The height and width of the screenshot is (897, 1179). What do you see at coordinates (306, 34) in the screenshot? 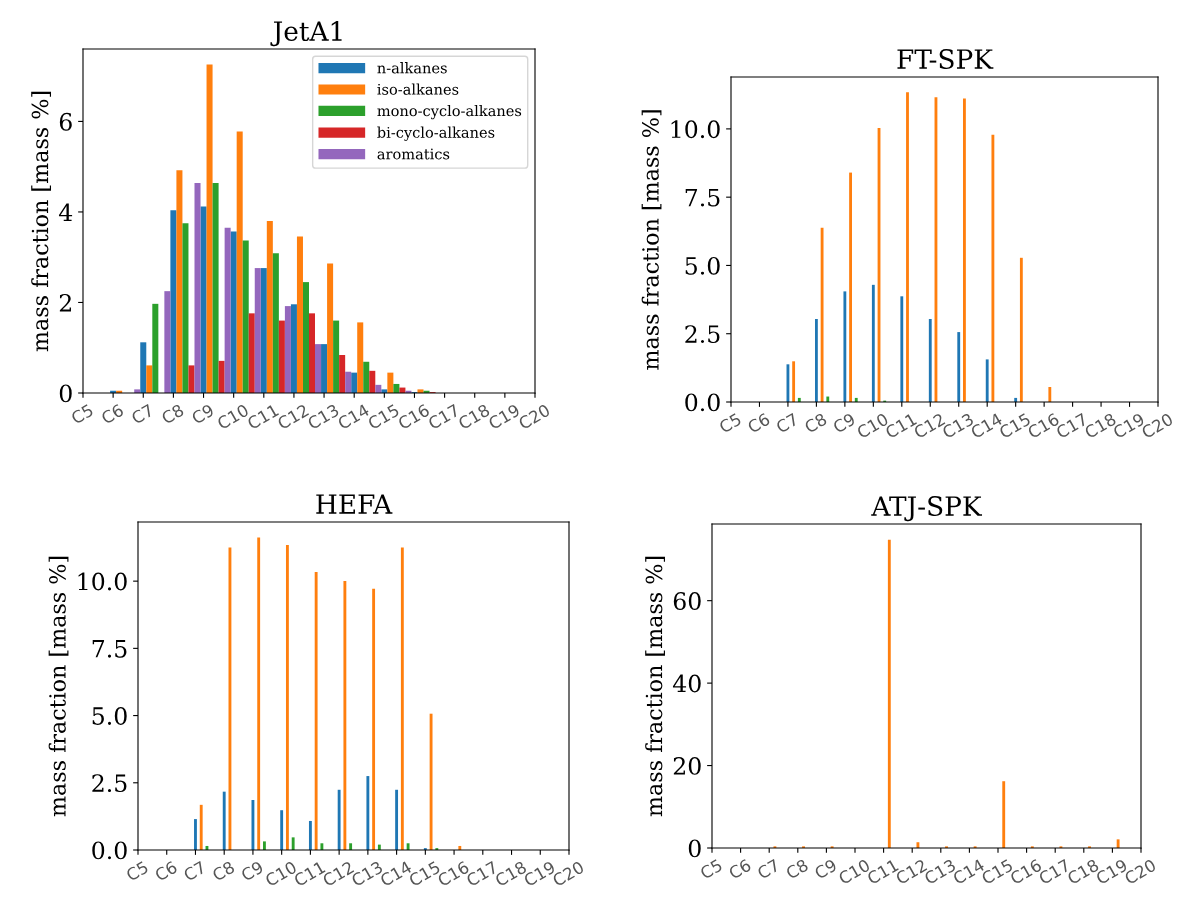
I see `chart-title: JetA1` at bounding box center [306, 34].